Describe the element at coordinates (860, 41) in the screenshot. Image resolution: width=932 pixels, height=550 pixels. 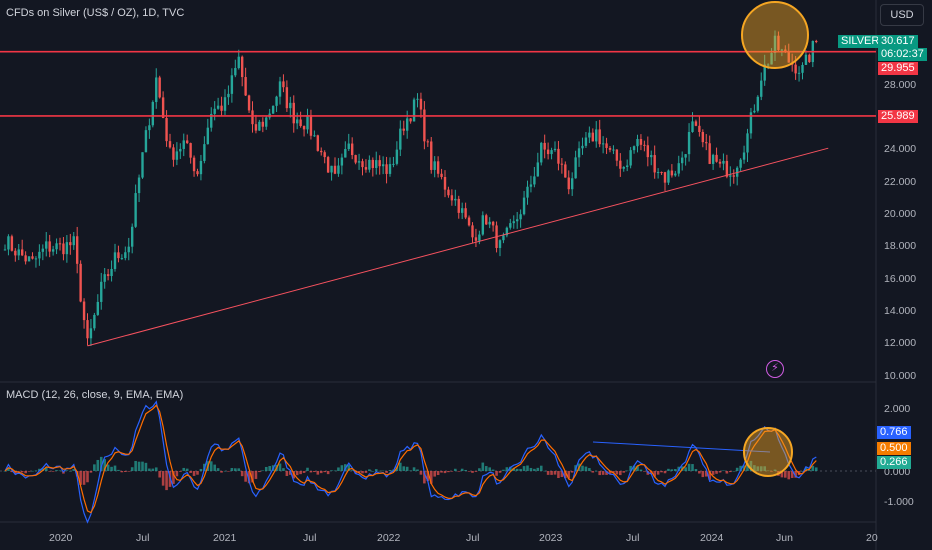
I see `symbol-tag: SILVER` at that location.